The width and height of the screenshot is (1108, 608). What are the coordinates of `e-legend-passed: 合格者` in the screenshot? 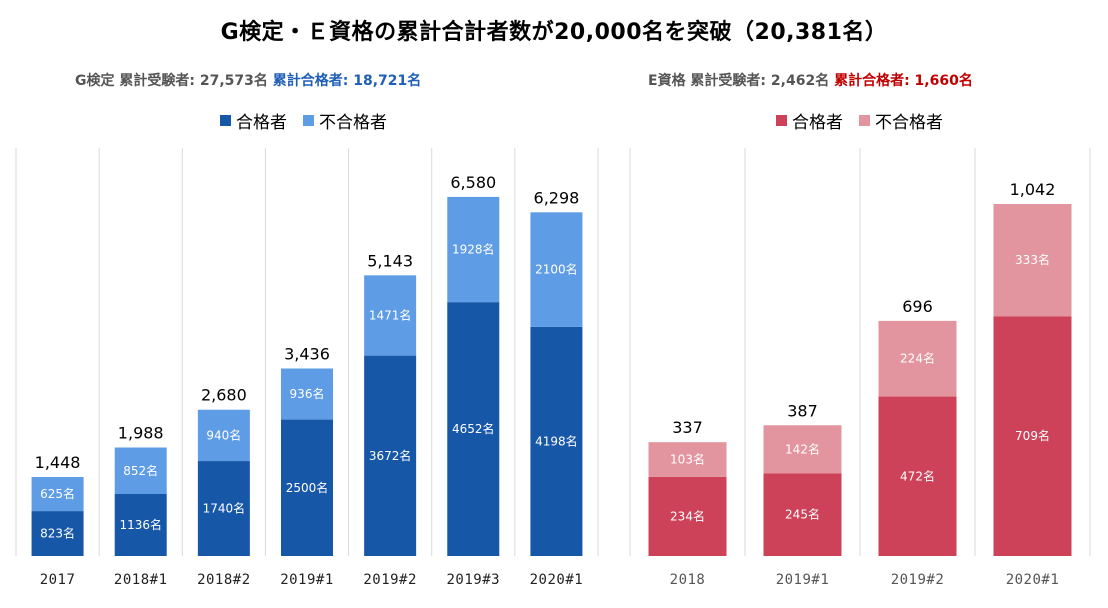 It's located at (809, 120).